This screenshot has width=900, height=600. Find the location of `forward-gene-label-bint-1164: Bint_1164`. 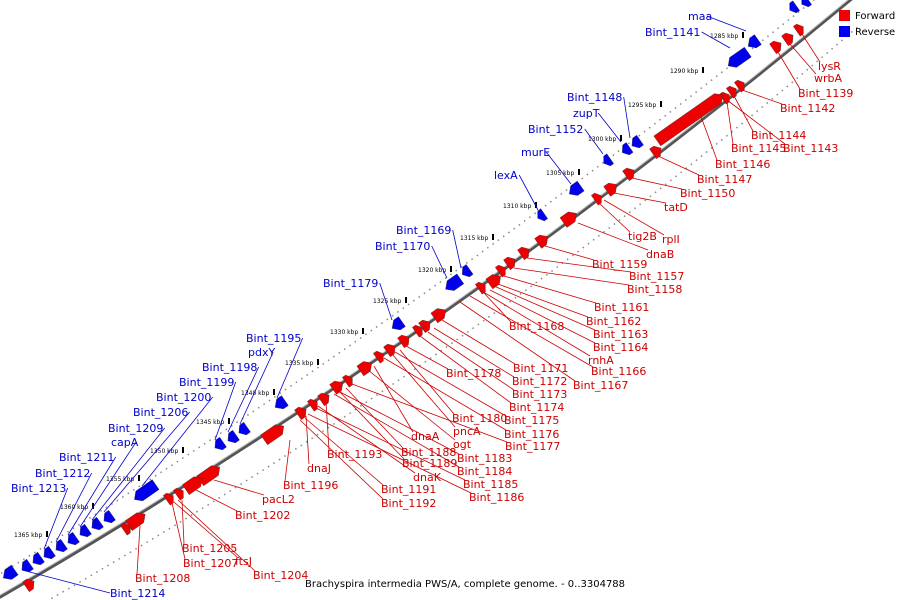

forward-gene-label-bint-1164: Bint_1164 is located at coordinates (620, 347).